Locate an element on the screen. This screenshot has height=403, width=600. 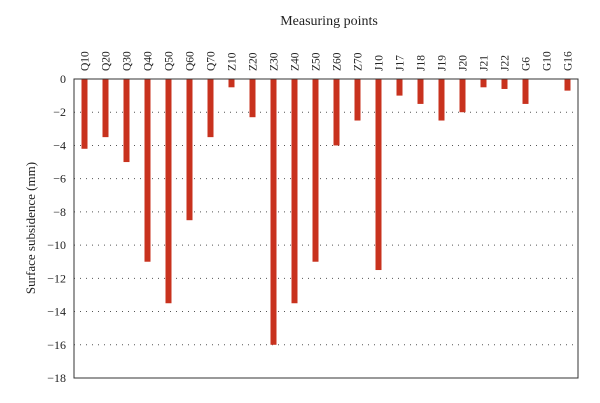
category-label: J18 is located at coordinates (422, 63).